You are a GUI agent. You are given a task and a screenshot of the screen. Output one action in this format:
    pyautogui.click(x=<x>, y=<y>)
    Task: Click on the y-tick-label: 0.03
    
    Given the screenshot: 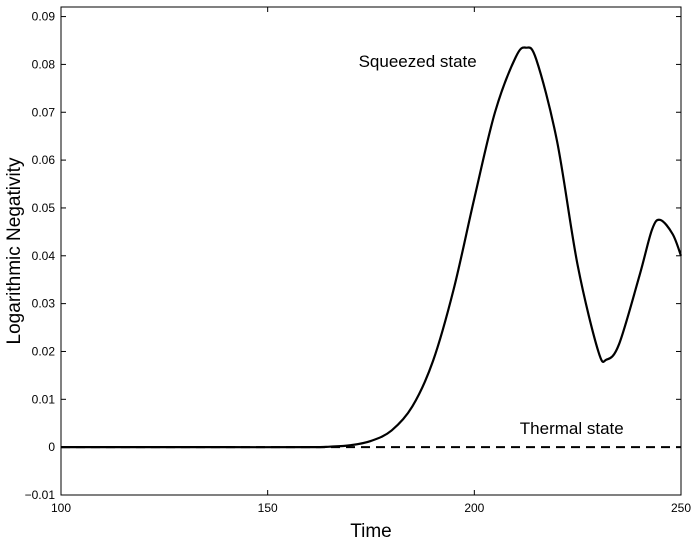 What is the action you would take?
    pyautogui.click(x=44, y=304)
    